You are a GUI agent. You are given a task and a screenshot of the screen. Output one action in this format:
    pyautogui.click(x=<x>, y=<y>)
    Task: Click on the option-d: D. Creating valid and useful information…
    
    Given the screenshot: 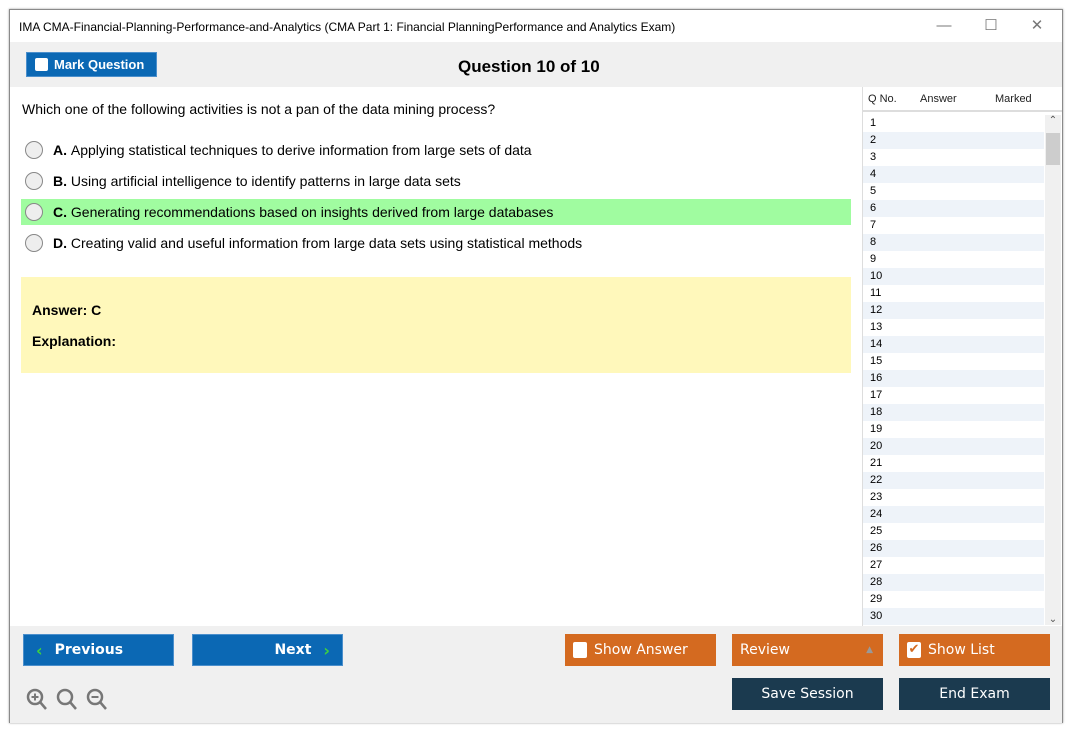 What is the action you would take?
    pyautogui.click(x=436, y=243)
    